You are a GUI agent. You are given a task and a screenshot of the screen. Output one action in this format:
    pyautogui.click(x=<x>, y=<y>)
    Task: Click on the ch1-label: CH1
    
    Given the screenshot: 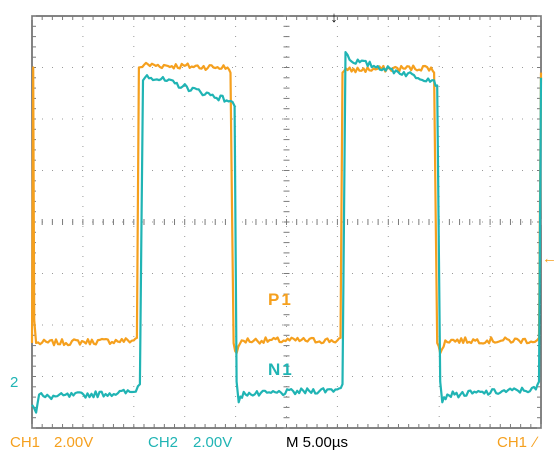 What is the action you would take?
    pyautogui.click(x=25, y=442)
    